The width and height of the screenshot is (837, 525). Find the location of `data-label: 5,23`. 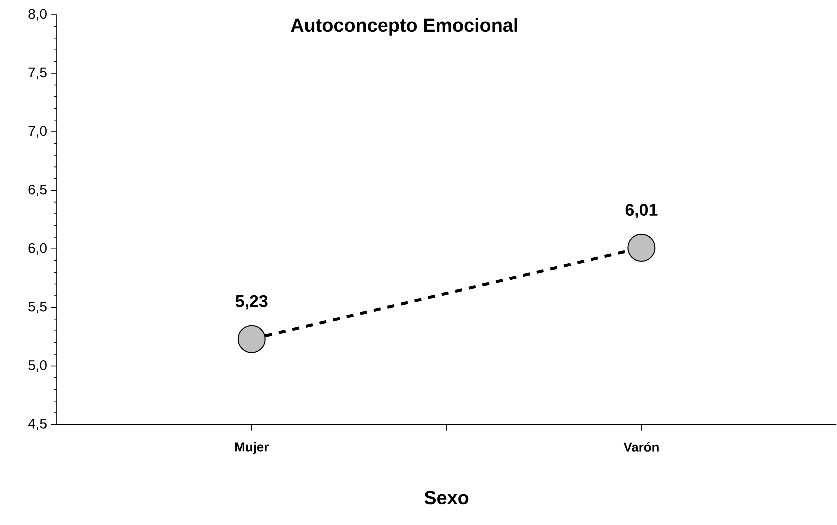

data-label: 5,23 is located at coordinates (252, 302).